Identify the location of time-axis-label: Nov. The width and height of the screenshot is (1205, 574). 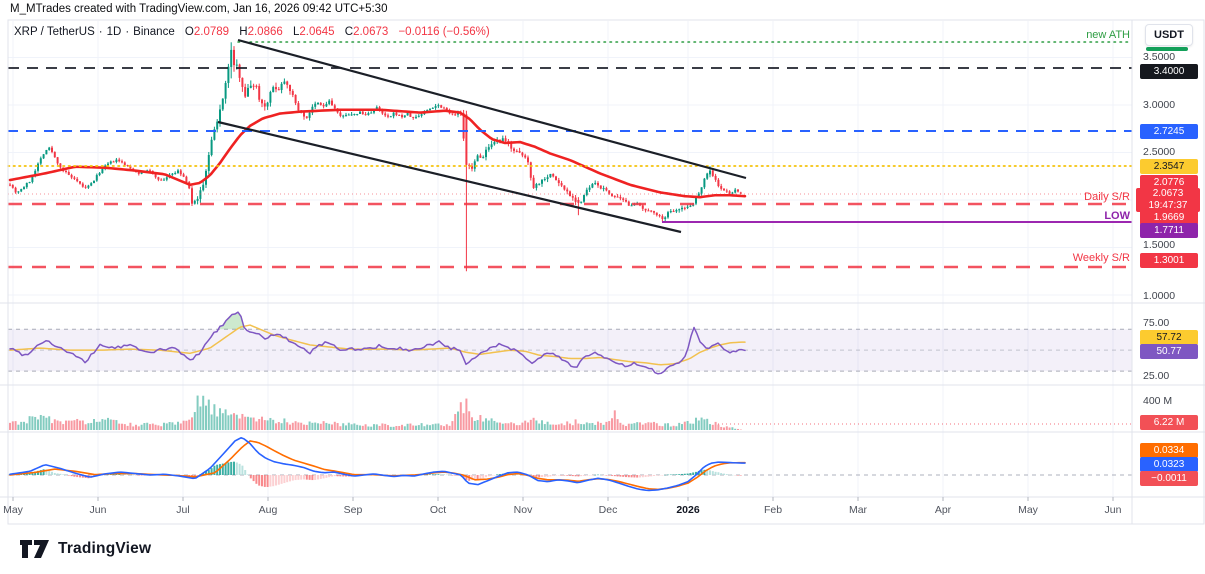
(523, 510).